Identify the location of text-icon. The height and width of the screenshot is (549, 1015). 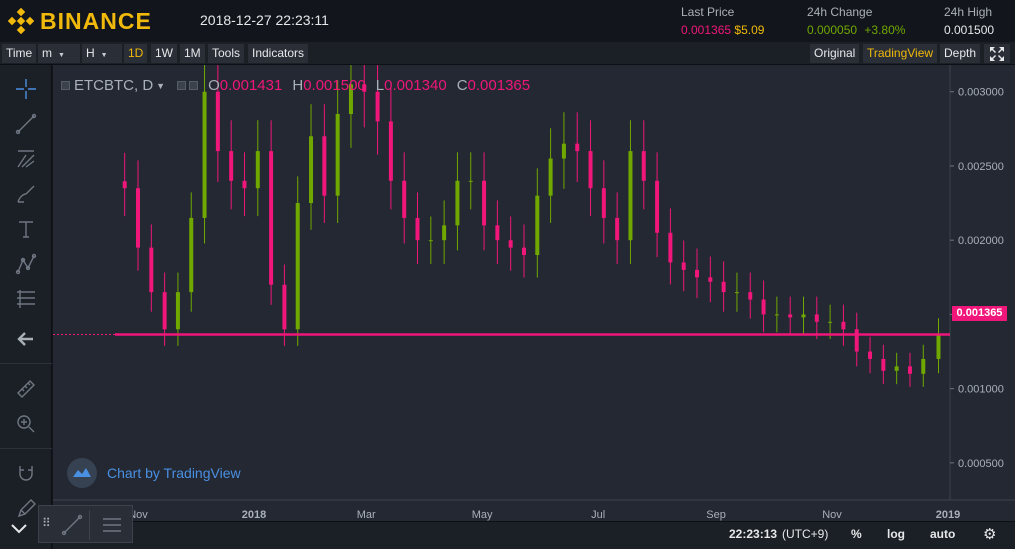
(26, 229).